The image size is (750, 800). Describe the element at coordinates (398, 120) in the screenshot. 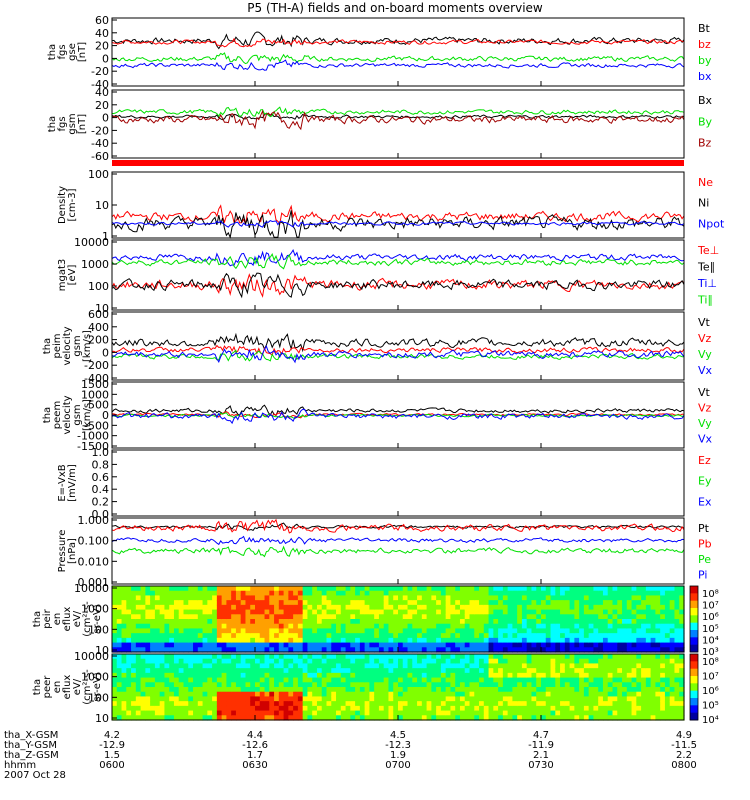

I see `series-line-Bz` at that location.